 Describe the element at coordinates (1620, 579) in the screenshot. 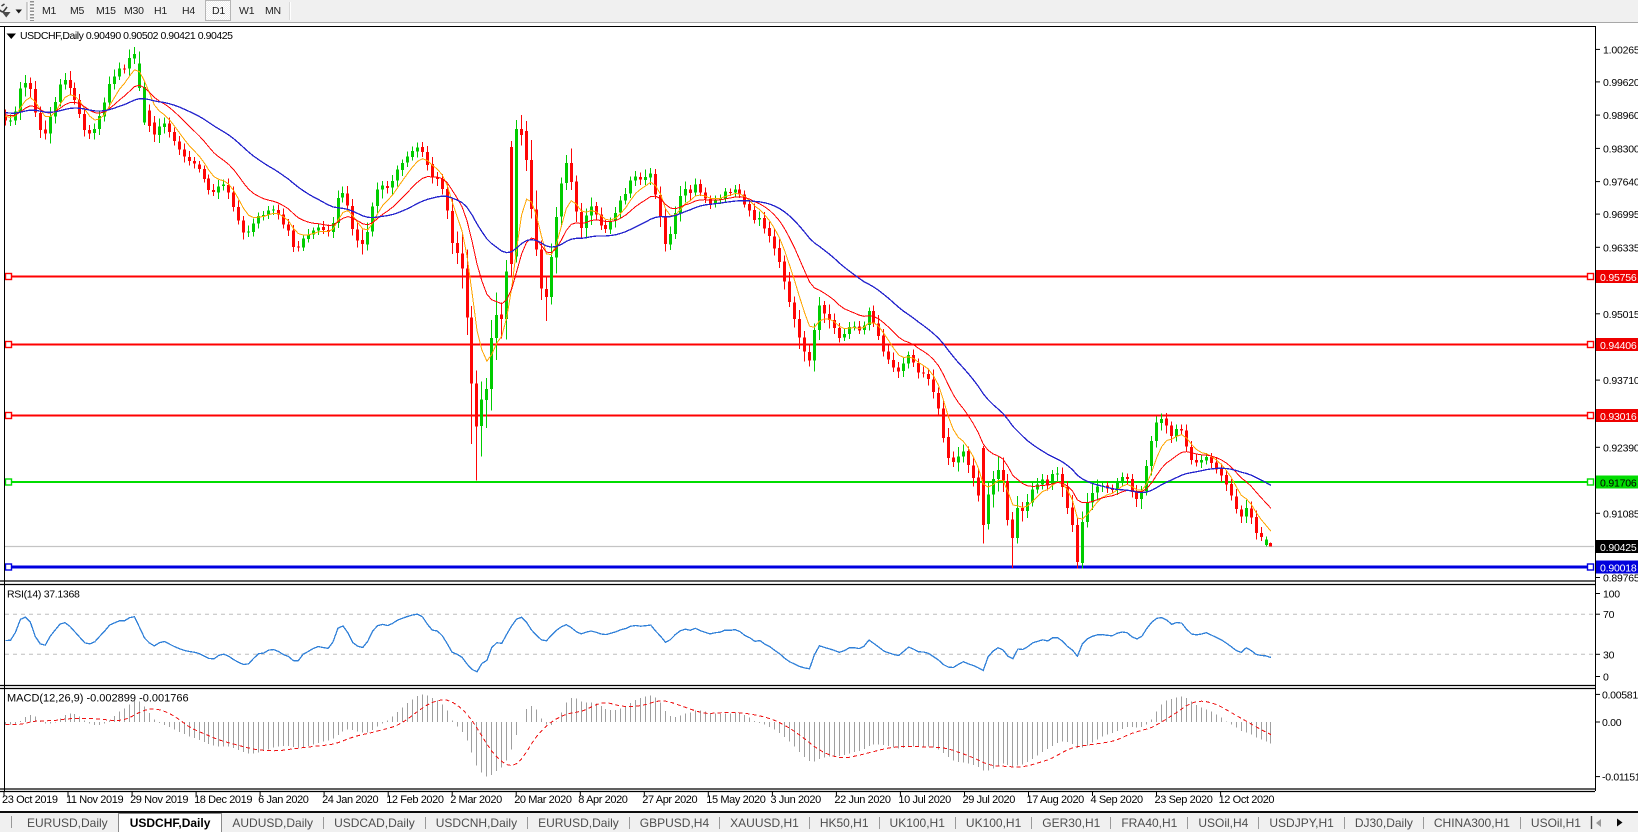

I see `svg-text: 0.89765` at that location.